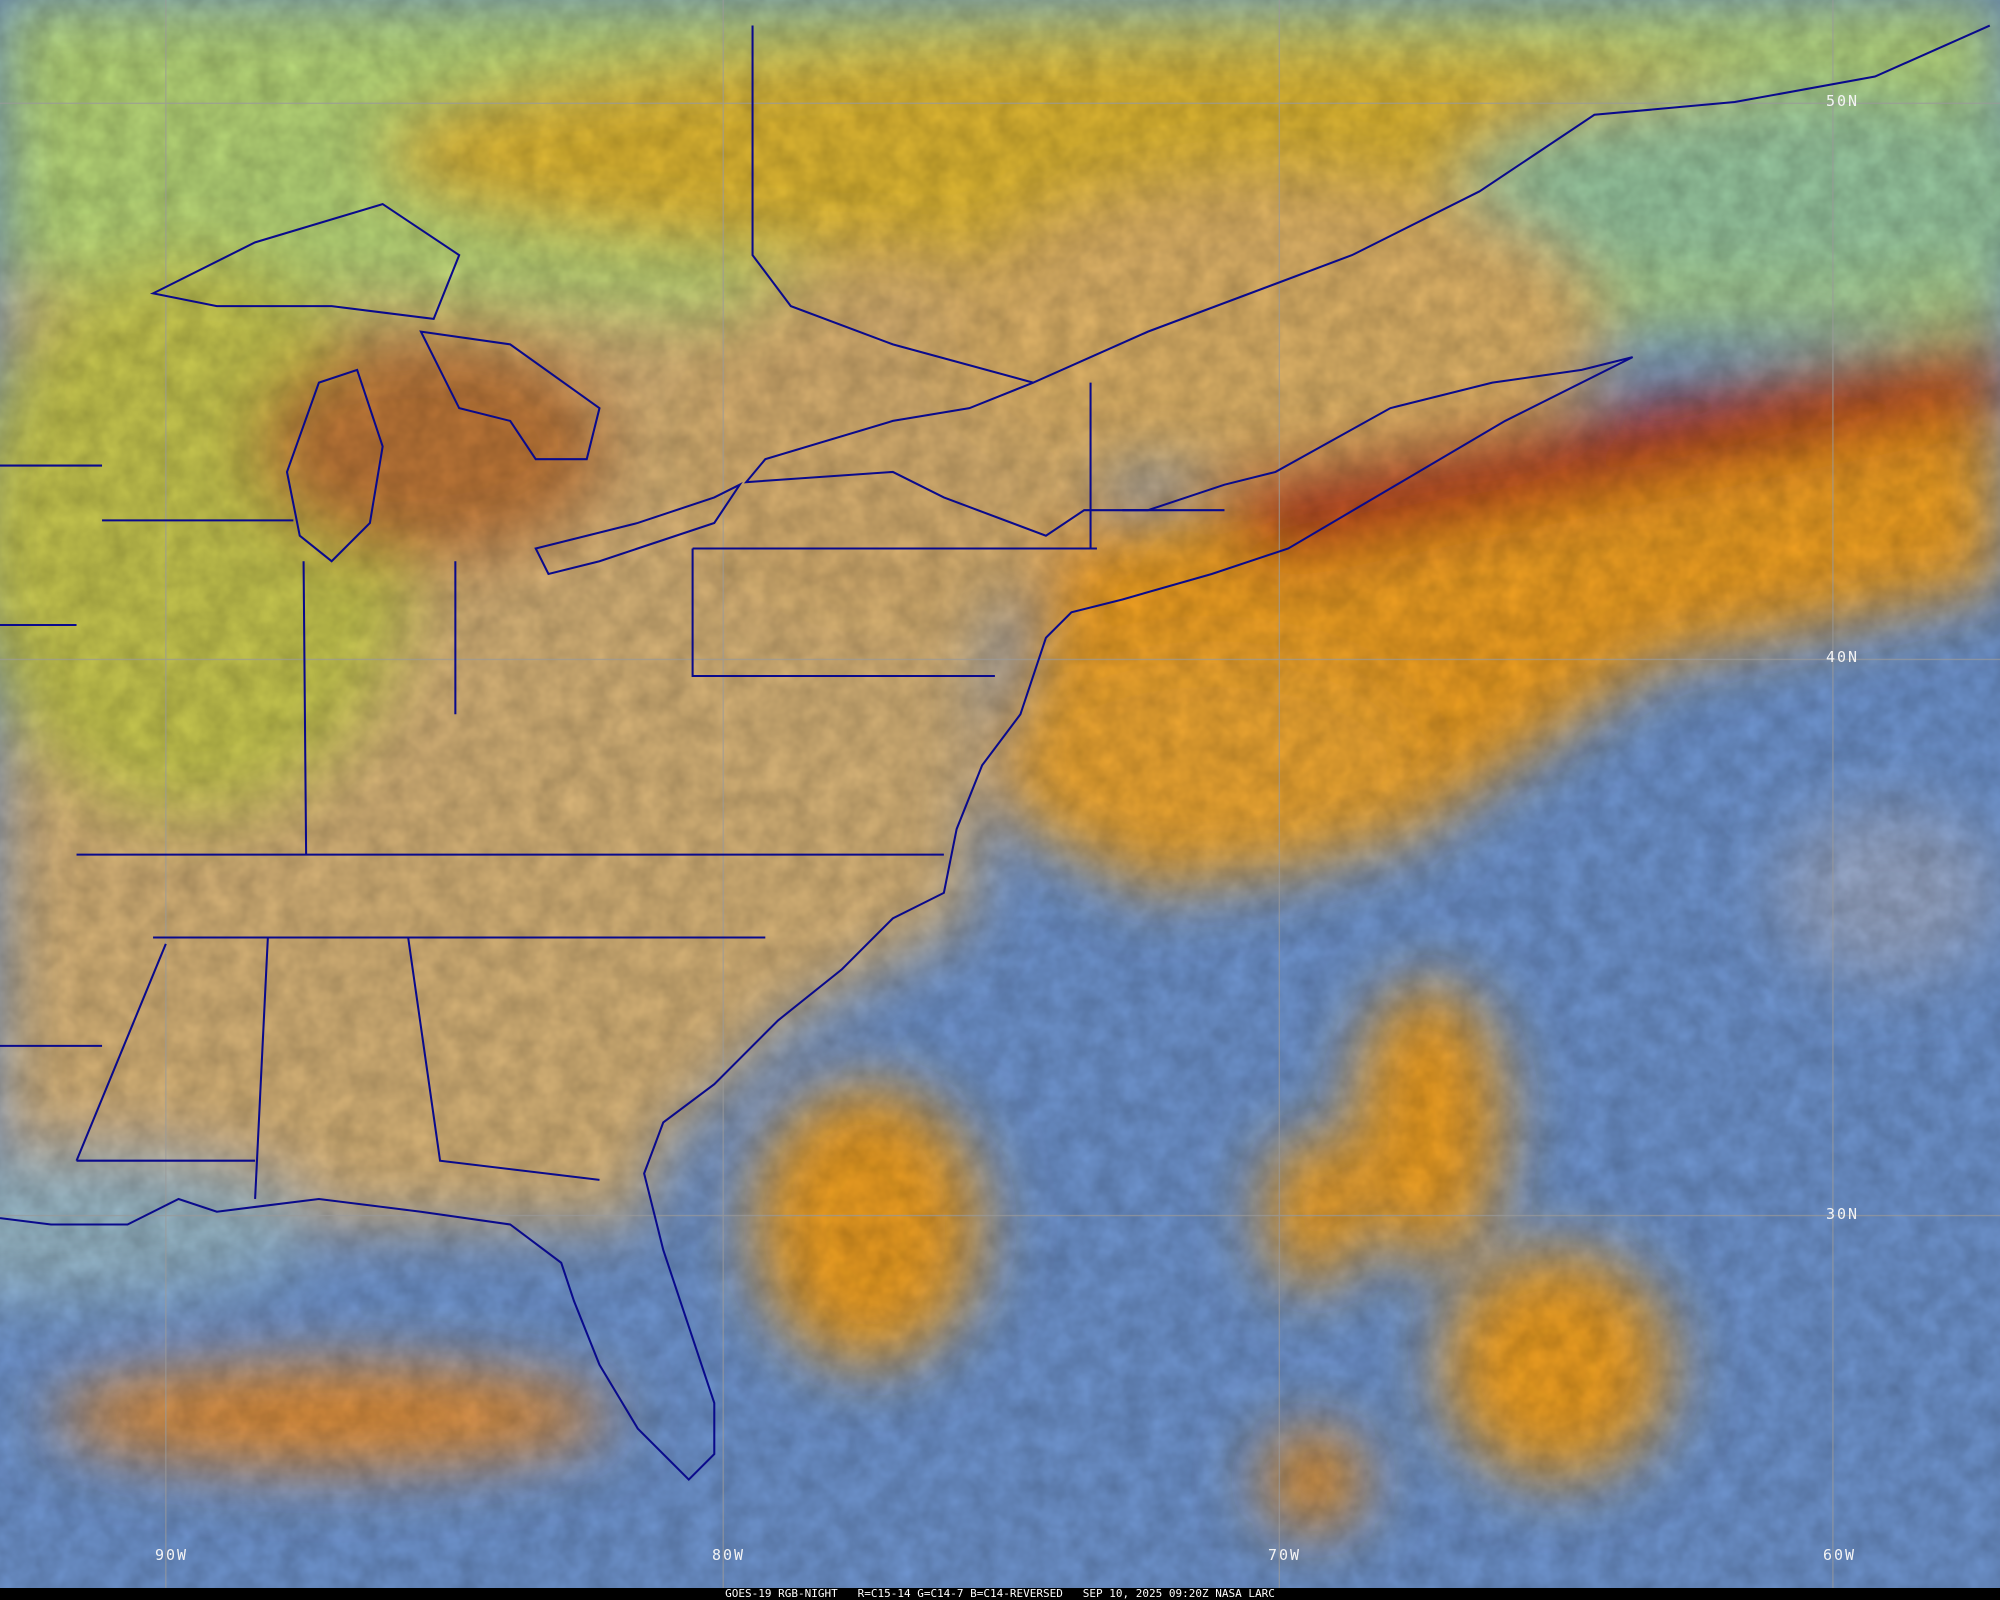 The height and width of the screenshot is (1600, 2000). What do you see at coordinates (510, 395) in the screenshot?
I see `lake-huron` at bounding box center [510, 395].